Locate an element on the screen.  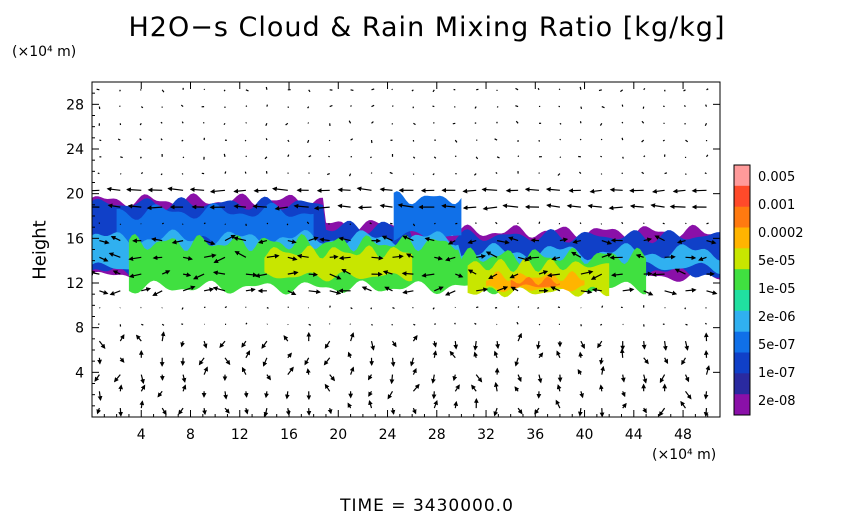
colorbar-label: 1e-05 is located at coordinates (777, 289).